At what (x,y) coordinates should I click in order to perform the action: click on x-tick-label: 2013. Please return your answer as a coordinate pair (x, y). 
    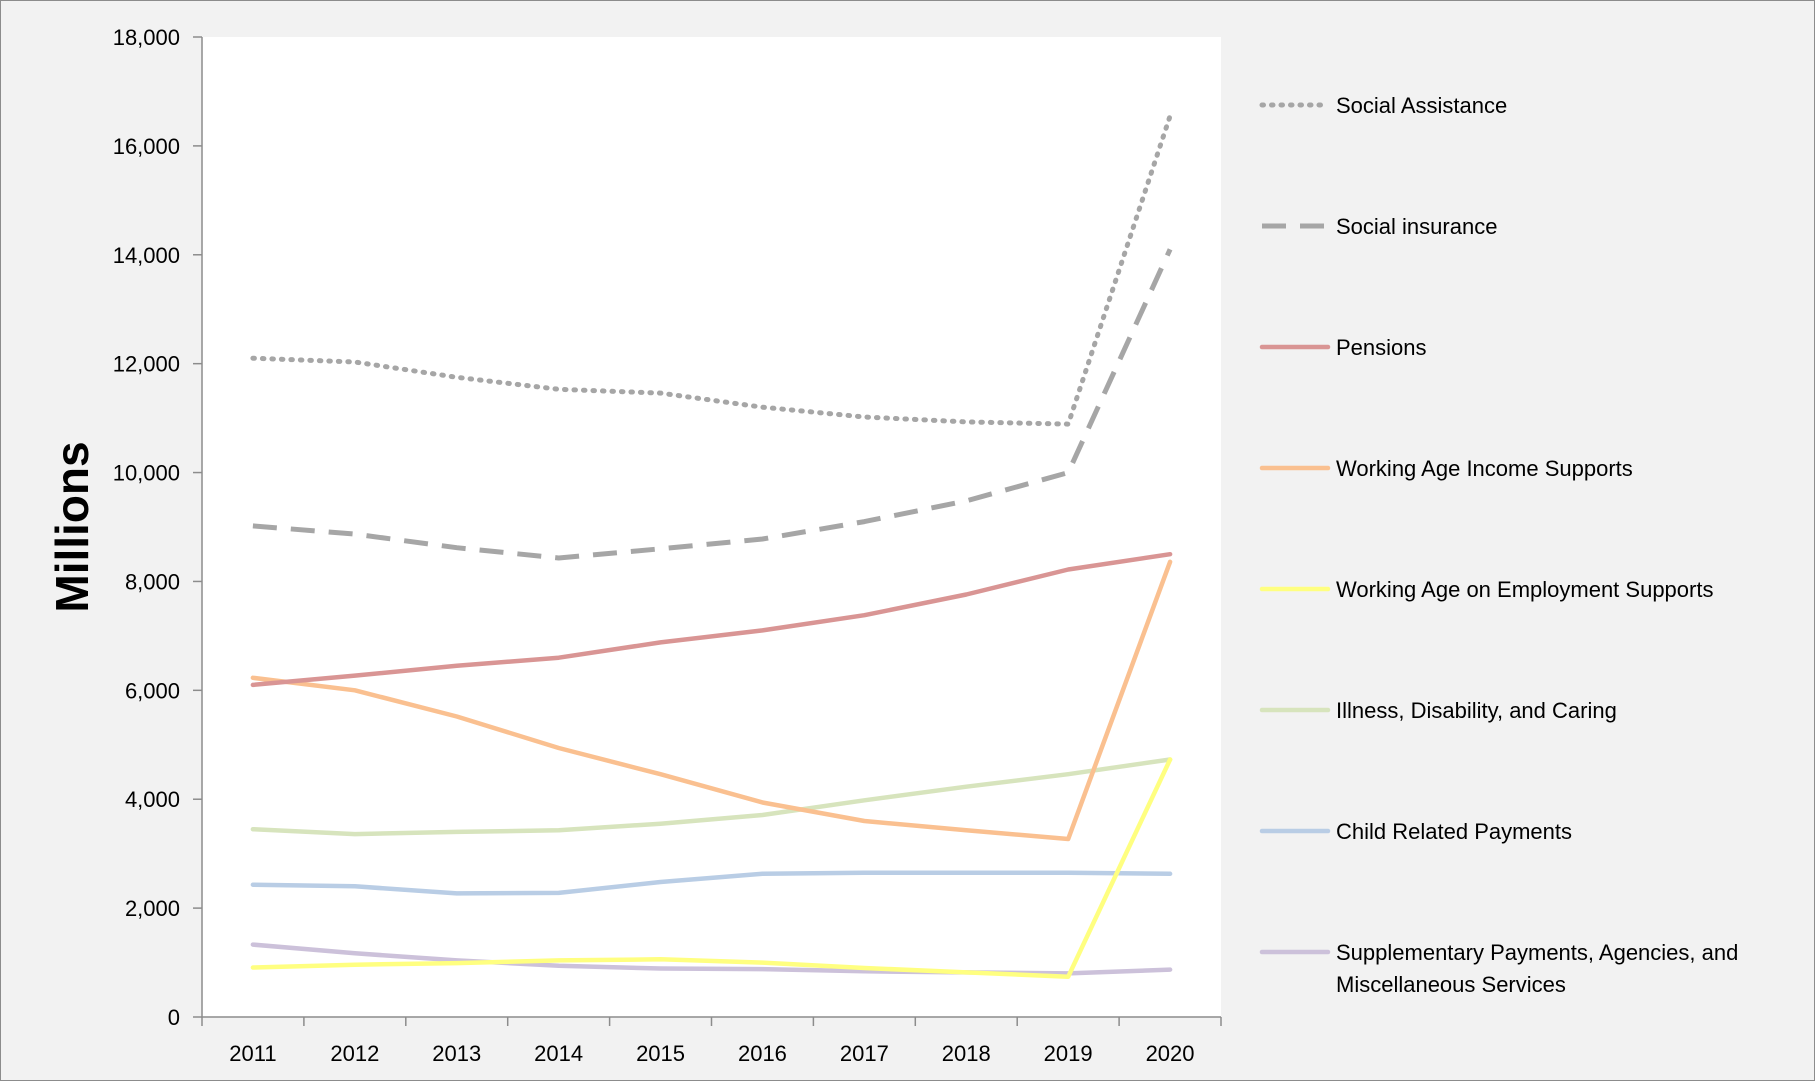
    Looking at the image, I should click on (456, 1053).